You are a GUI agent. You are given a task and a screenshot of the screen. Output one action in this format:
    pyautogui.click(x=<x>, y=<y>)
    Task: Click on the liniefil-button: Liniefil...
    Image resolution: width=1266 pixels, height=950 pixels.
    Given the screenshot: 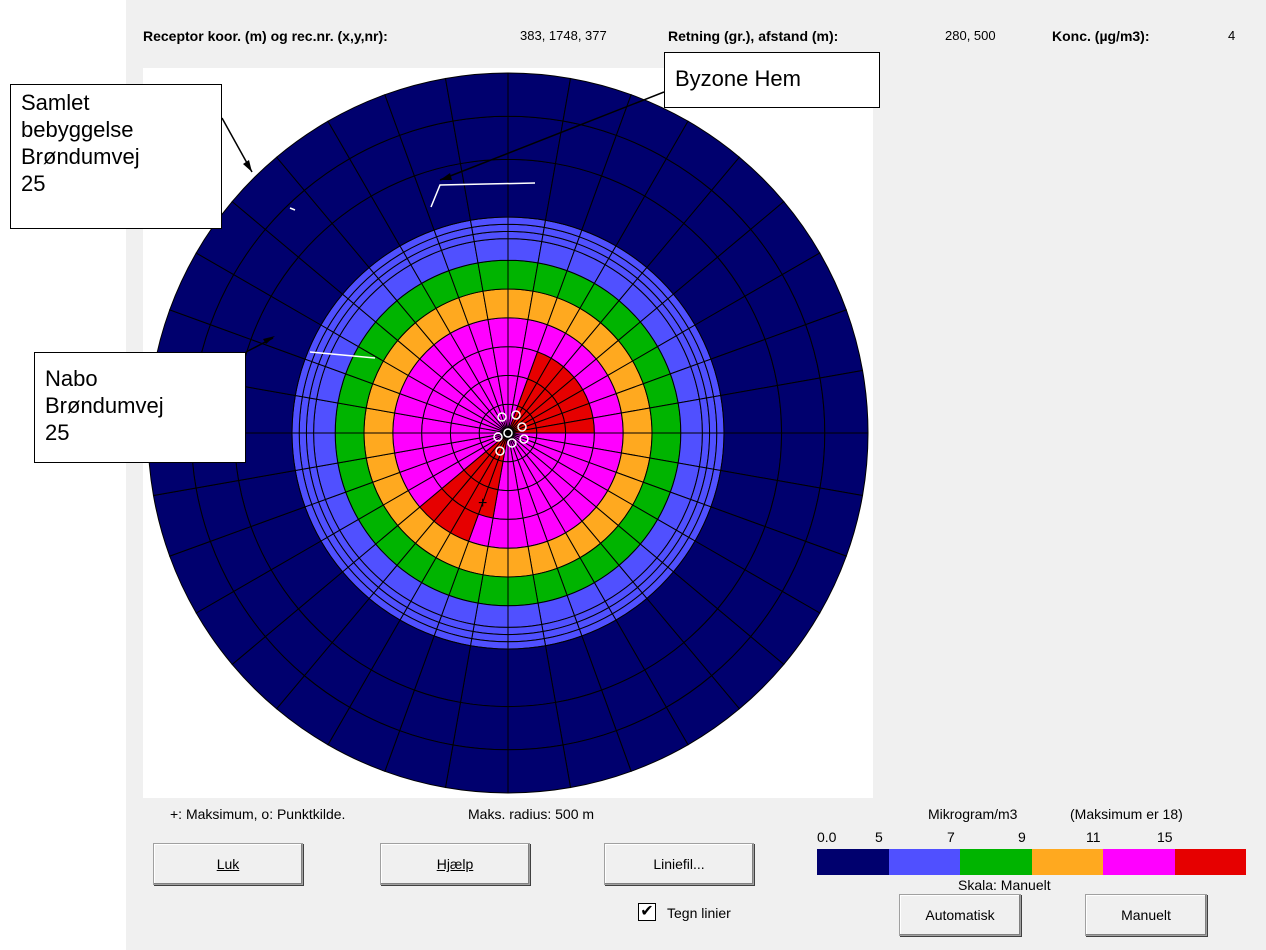 What is the action you would take?
    pyautogui.click(x=679, y=864)
    